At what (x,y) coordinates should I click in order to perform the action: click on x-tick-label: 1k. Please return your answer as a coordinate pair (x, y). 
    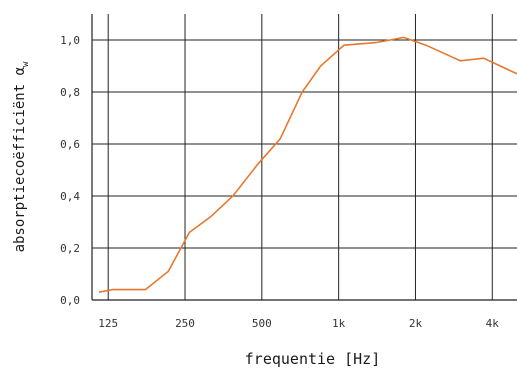
    Looking at the image, I should click on (339, 323).